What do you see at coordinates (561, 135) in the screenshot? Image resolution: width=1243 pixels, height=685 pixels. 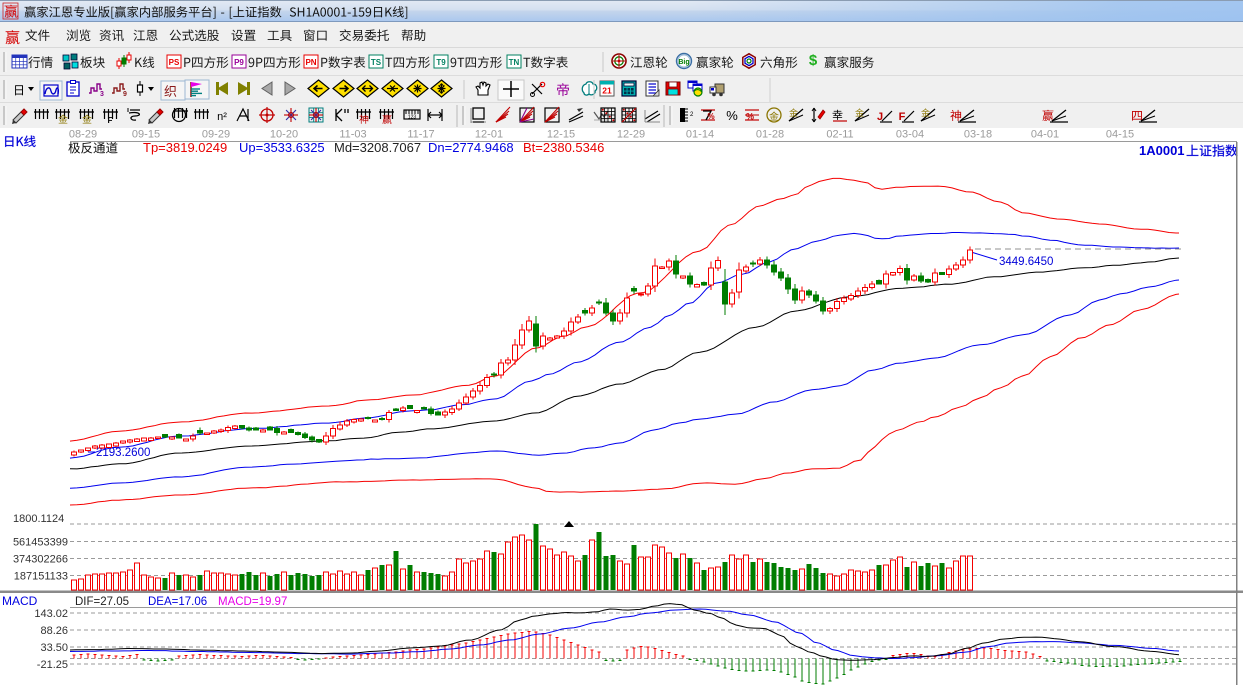 I see `svg-text: 12-15` at bounding box center [561, 135].